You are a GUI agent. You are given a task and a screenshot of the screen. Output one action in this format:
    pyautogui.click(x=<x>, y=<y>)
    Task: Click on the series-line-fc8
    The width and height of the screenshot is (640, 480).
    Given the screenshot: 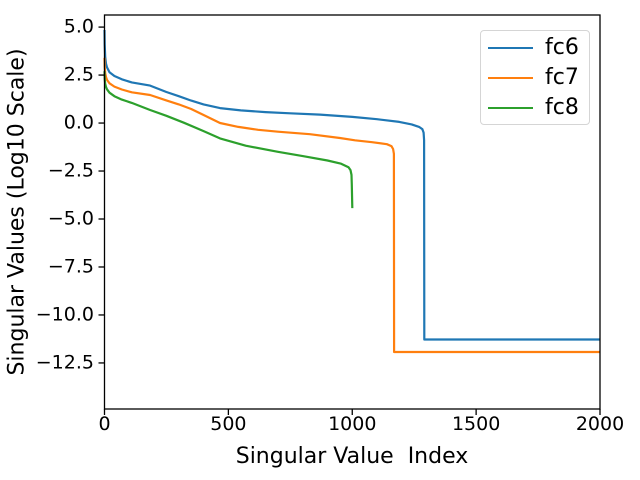 What is the action you would take?
    pyautogui.click(x=228, y=140)
    